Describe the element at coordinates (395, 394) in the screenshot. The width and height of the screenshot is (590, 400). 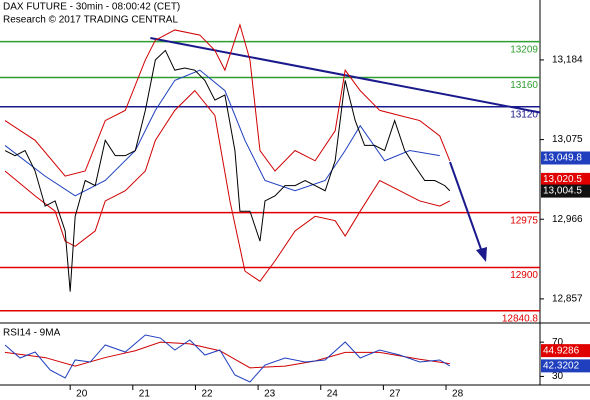
I see `x-tick-label: 27` at that location.